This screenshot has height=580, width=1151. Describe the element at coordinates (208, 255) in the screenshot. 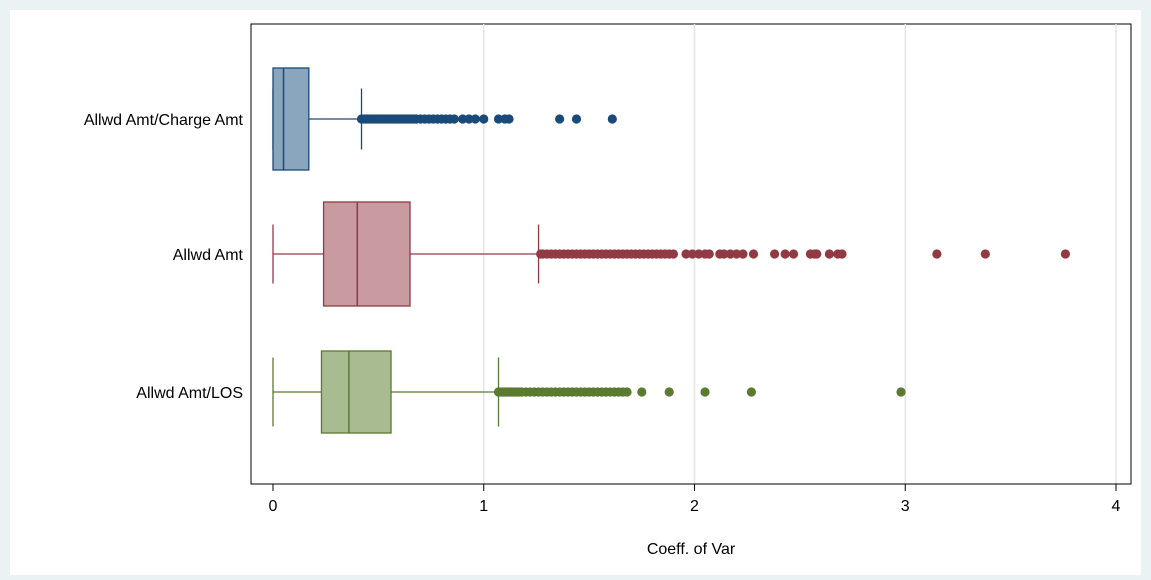

I see `category-label: Allwd Amt` at that location.